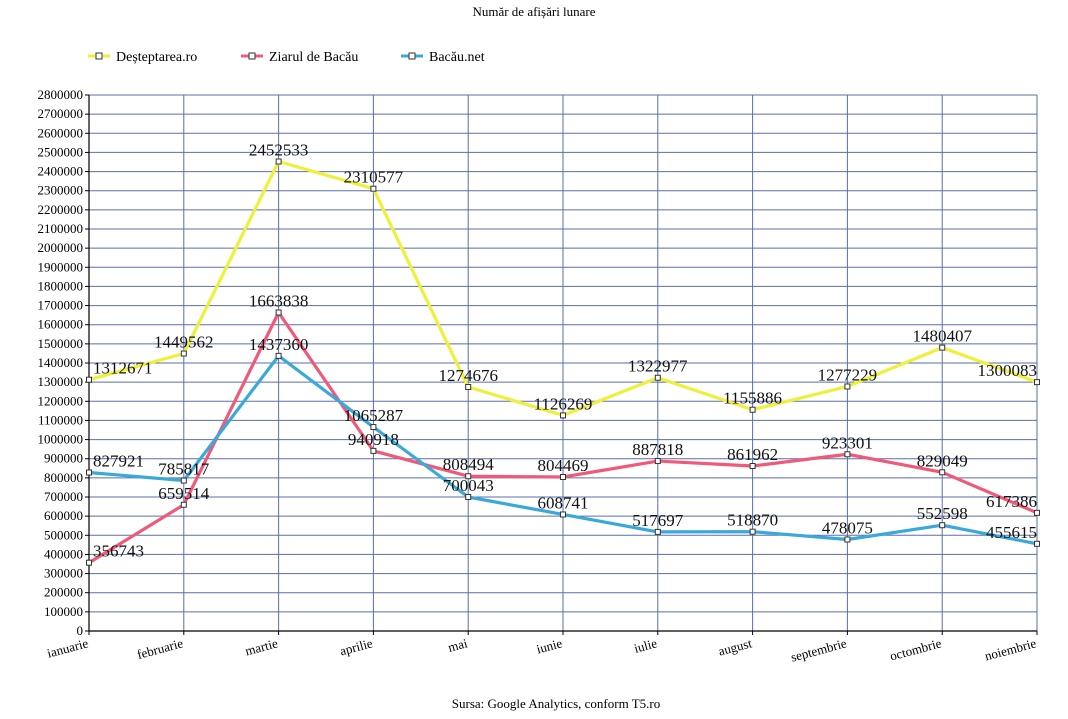 This screenshot has width=1068, height=719. I want to click on y-tick-label: 300000, so click(63, 573).